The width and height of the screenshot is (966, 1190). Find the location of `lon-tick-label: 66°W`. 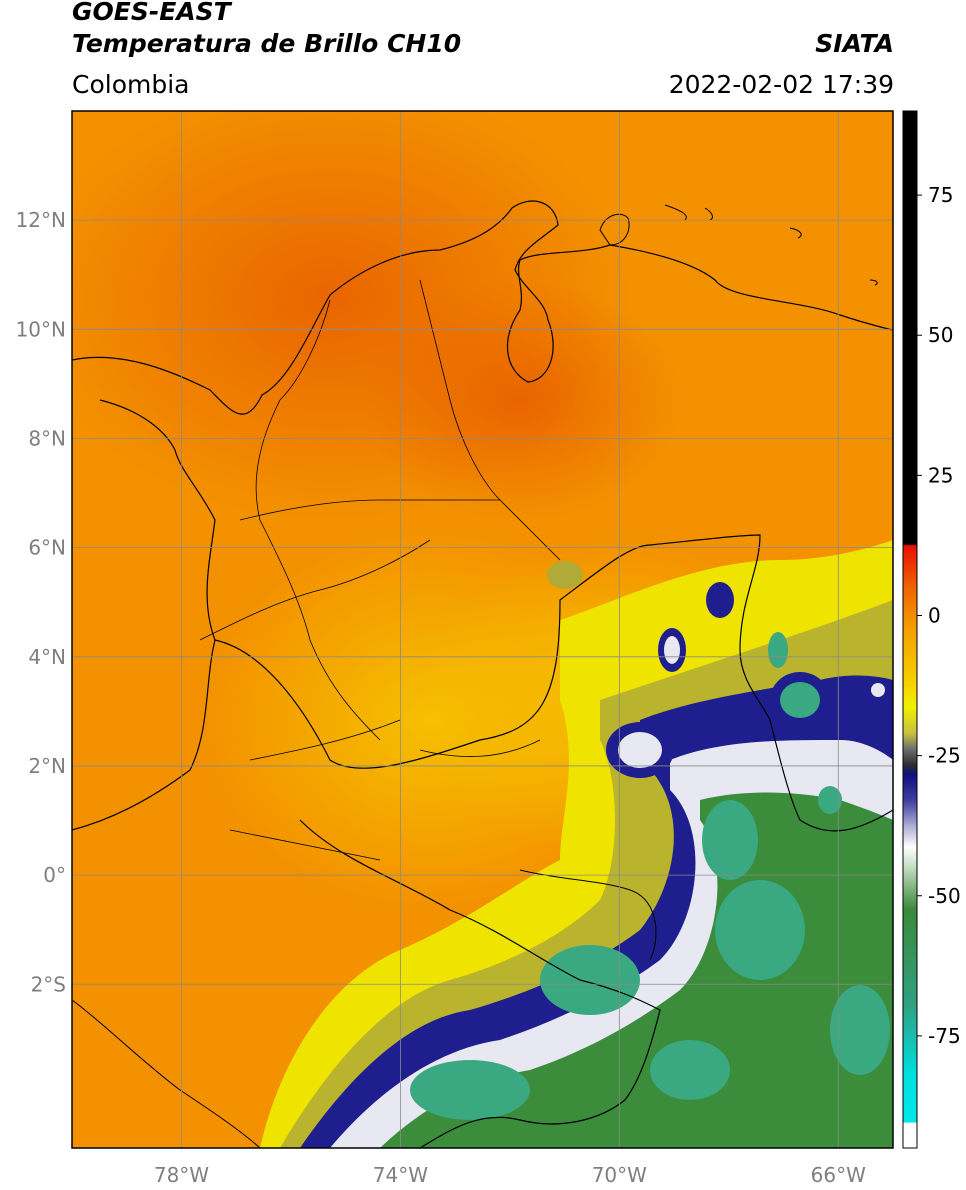

lon-tick-label: 66°W is located at coordinates (838, 1175).